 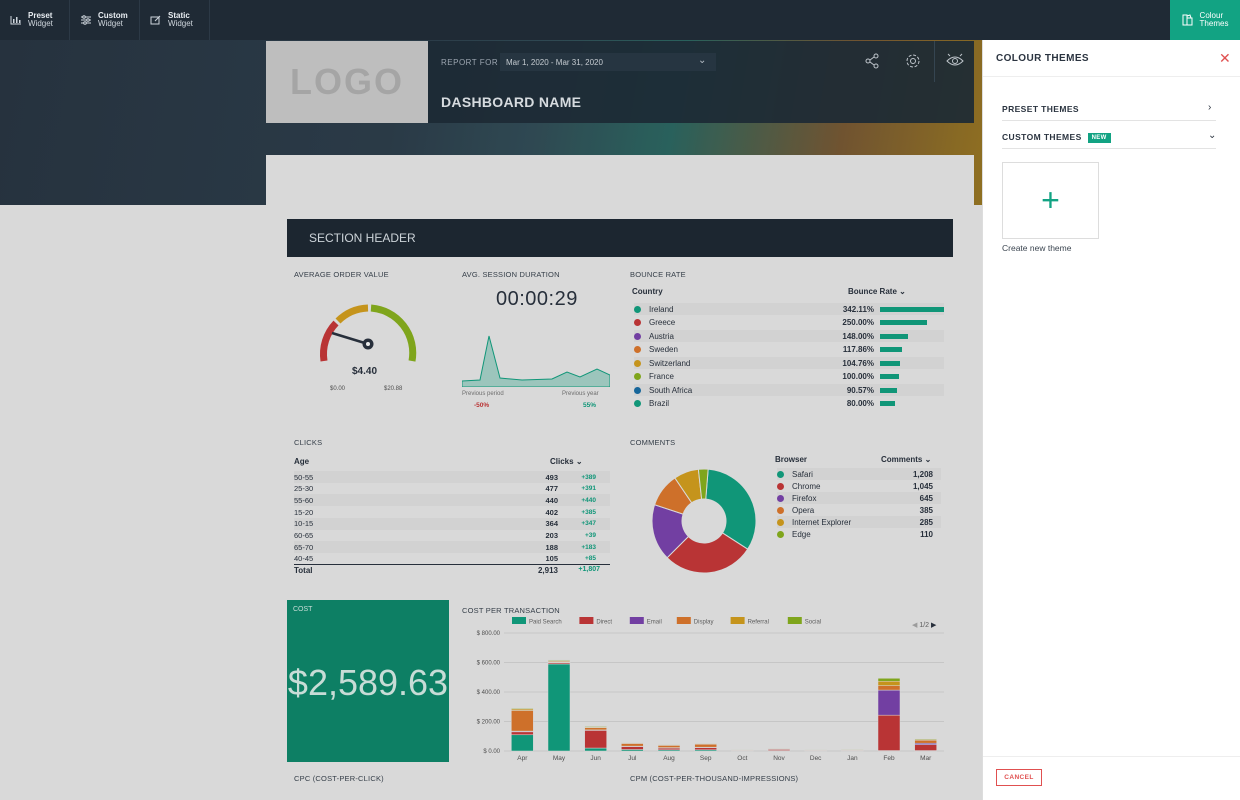 I want to click on prev-arrow-icon: ◀, so click(x=915, y=625).